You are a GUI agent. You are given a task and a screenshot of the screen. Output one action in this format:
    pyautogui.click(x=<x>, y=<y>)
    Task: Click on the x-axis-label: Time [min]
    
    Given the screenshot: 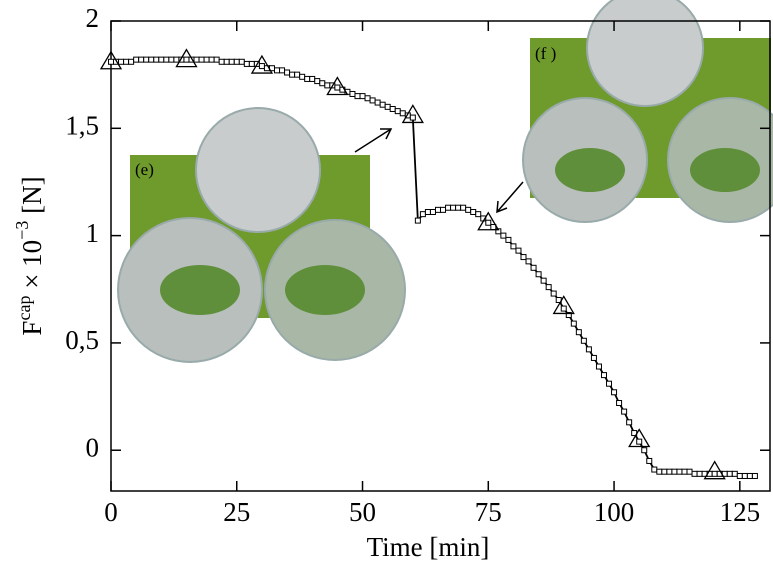 What is the action you would take?
    pyautogui.click(x=428, y=547)
    